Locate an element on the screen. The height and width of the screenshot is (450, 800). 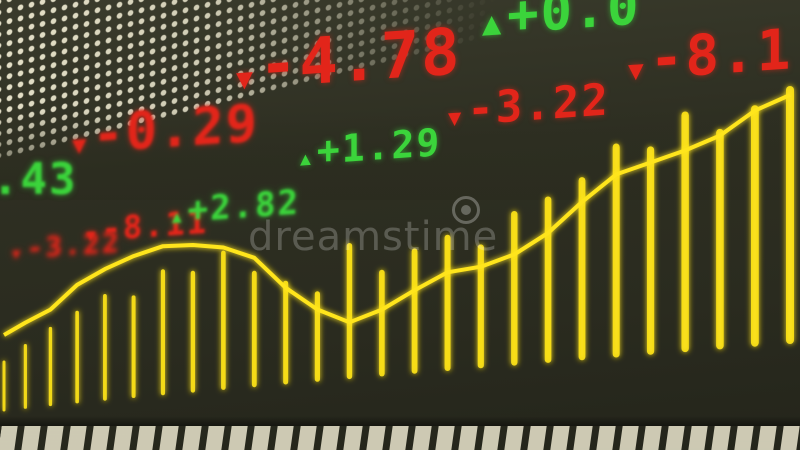
bottom-led-strip is located at coordinates (400, 438).